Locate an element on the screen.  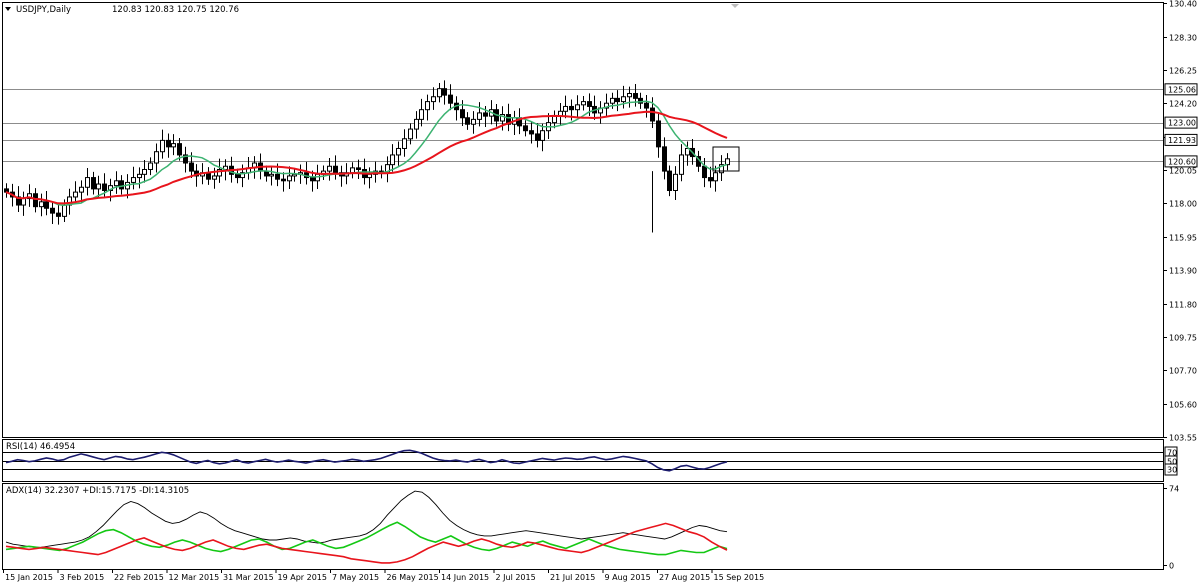
price-tick-label: 126.25 is located at coordinates (1183, 71).